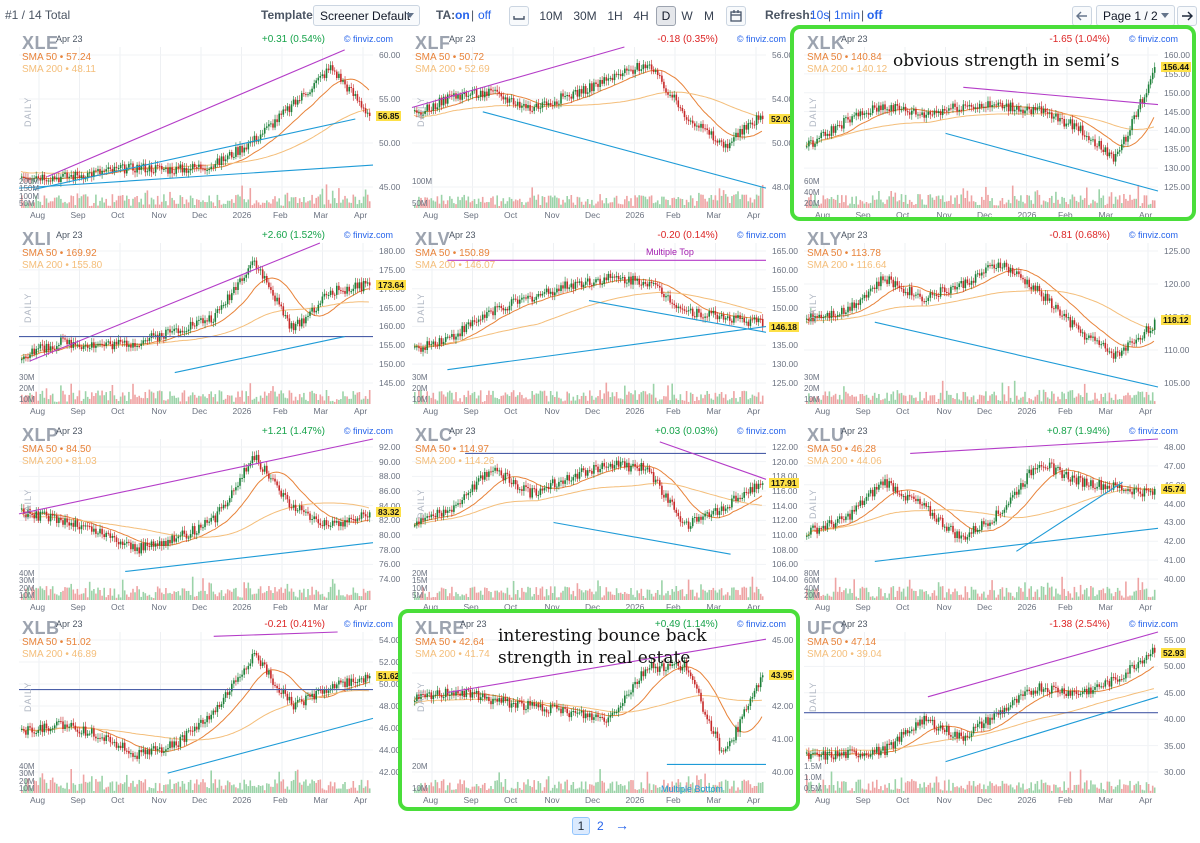 This screenshot has width=1200, height=843. I want to click on refresh-10s-link: 10s, so click(820, 15).